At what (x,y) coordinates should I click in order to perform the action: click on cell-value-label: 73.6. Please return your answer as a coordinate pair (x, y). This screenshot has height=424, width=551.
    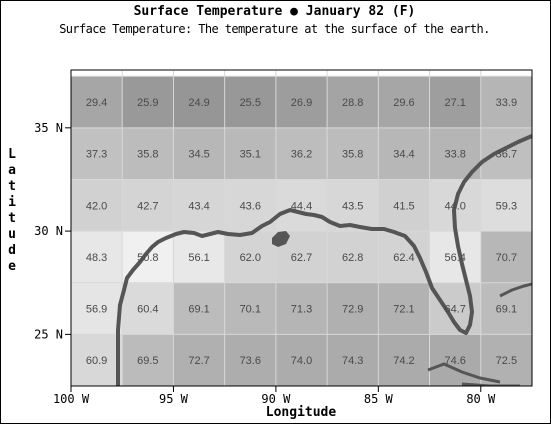
    Looking at the image, I should click on (250, 361).